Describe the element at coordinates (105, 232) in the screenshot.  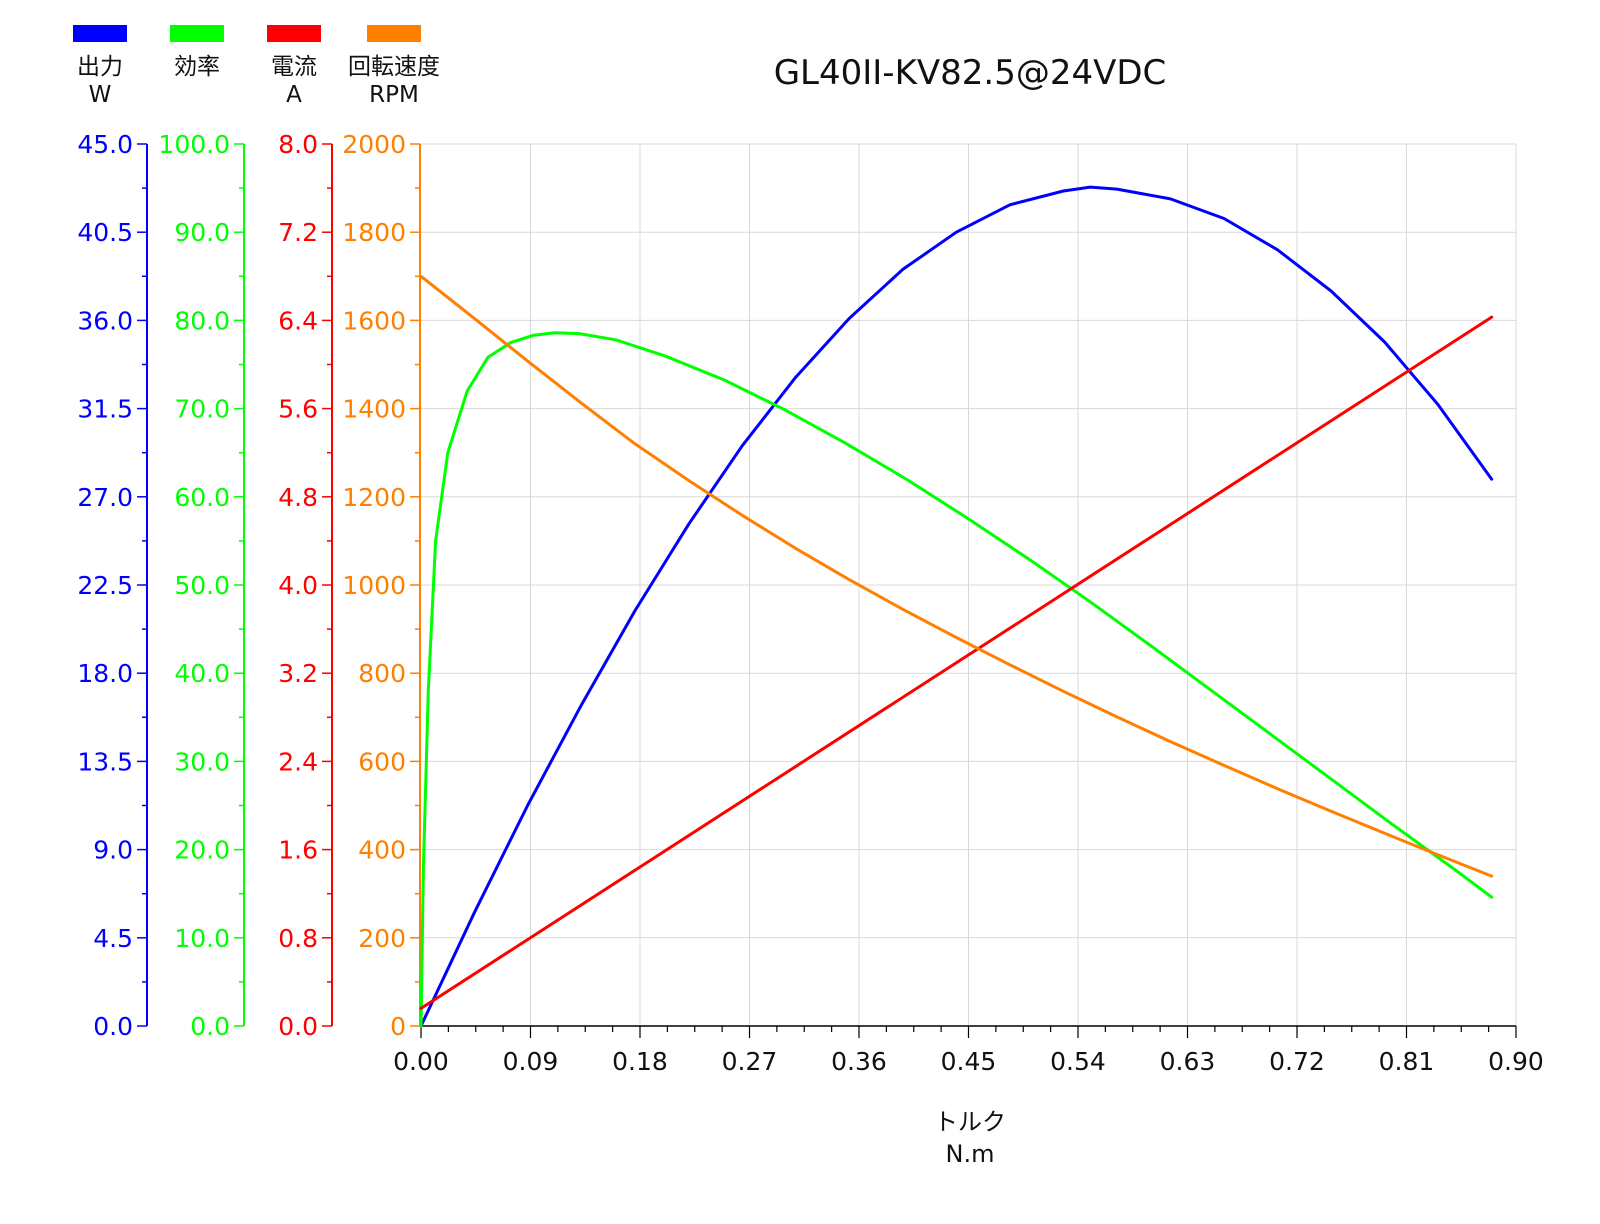
I see `y-tick-label: 40.5` at that location.